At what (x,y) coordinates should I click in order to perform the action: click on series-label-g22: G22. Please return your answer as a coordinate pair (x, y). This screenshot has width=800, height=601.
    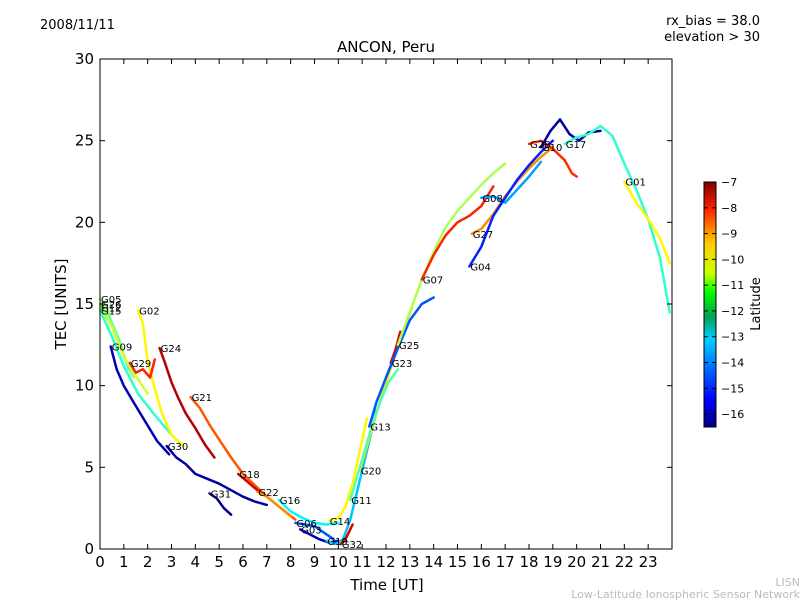
    Looking at the image, I should click on (268, 493).